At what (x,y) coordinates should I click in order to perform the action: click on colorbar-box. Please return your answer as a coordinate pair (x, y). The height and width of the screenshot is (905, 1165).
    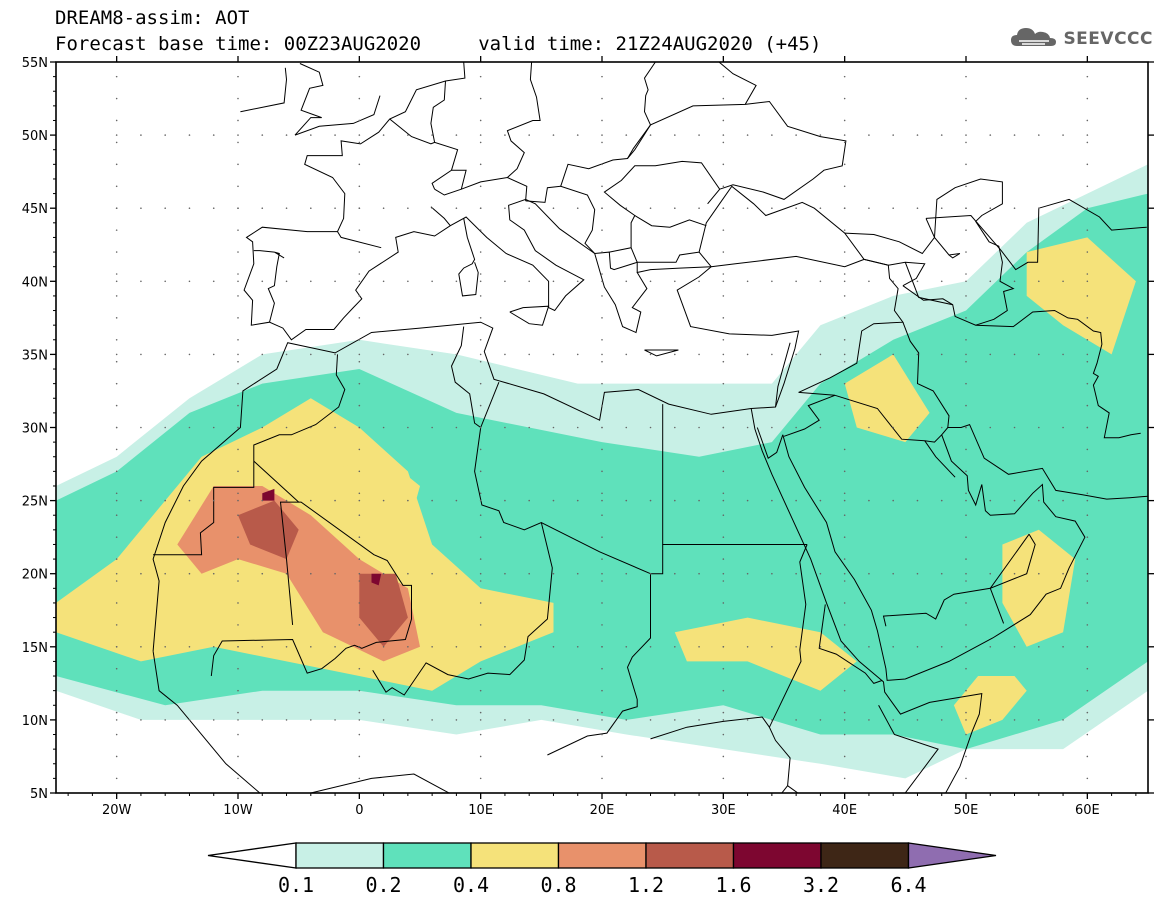
    Looking at the image, I should click on (427, 855).